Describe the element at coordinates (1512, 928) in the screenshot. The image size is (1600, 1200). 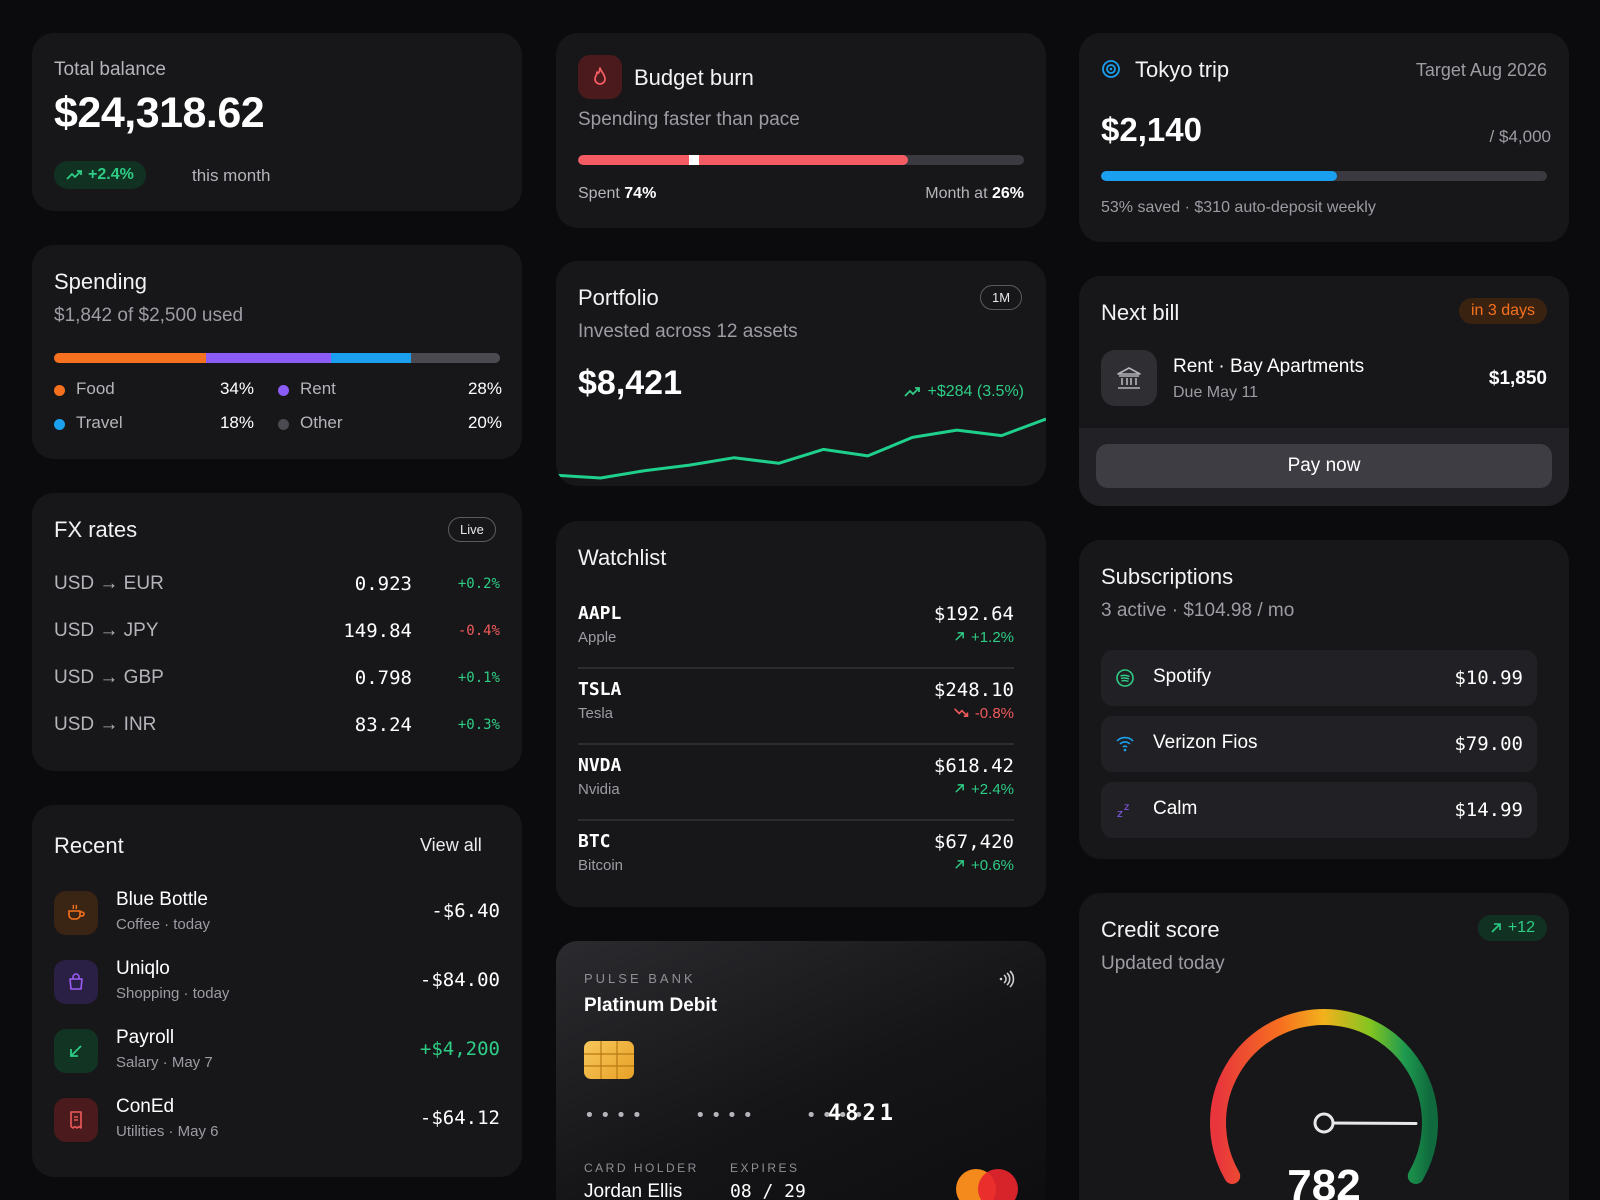
I see `credit-change-badge: +12` at that location.